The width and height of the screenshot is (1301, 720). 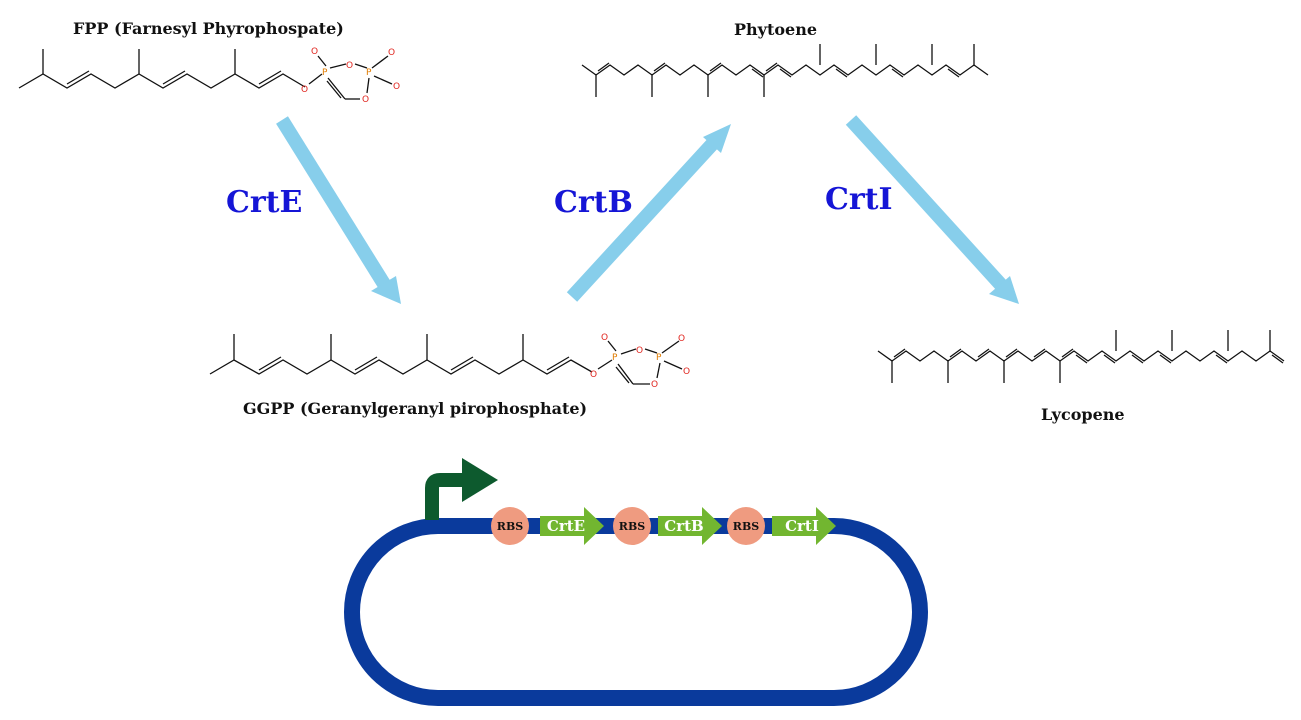 I want to click on ggpp-label: GGPP (Geranylgeranyl pirophosphate), so click(x=415, y=408).